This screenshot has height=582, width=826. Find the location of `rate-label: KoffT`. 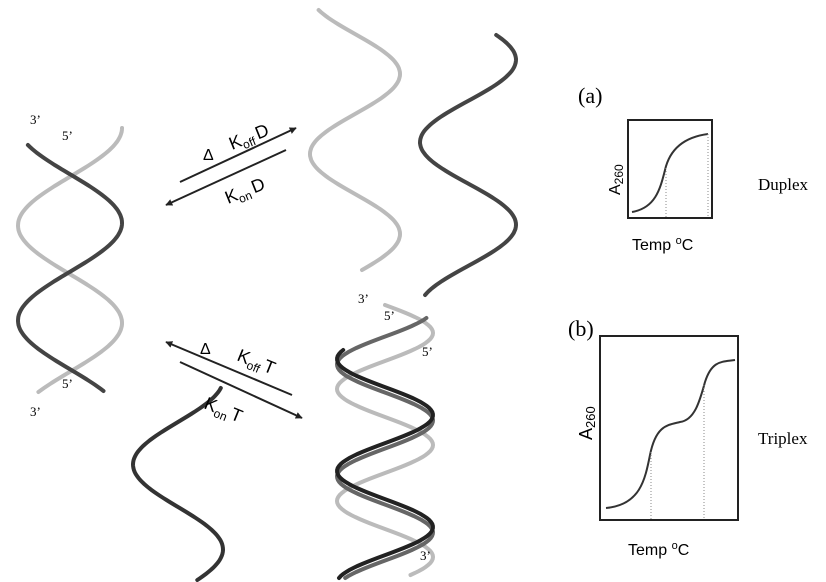

rate-label: KoffT is located at coordinates (255, 363).